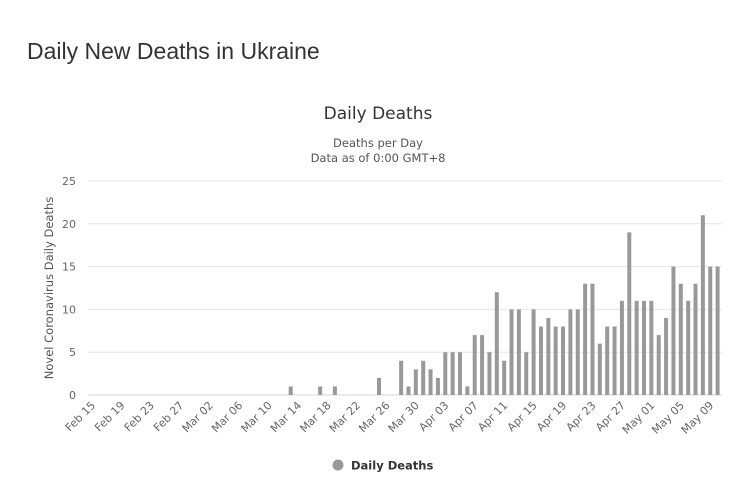  What do you see at coordinates (109, 416) in the screenshot?
I see `x-tick-label: Feb 19` at bounding box center [109, 416].